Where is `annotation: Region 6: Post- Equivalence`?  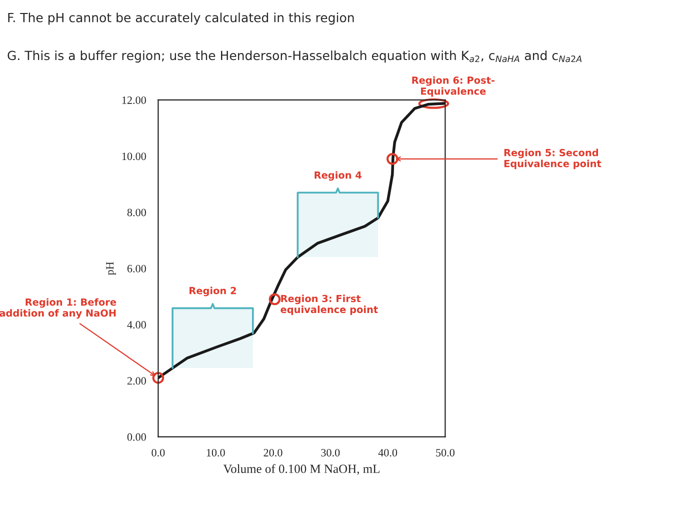
annotation: Region 6: Post- Equivalence is located at coordinates (453, 86).